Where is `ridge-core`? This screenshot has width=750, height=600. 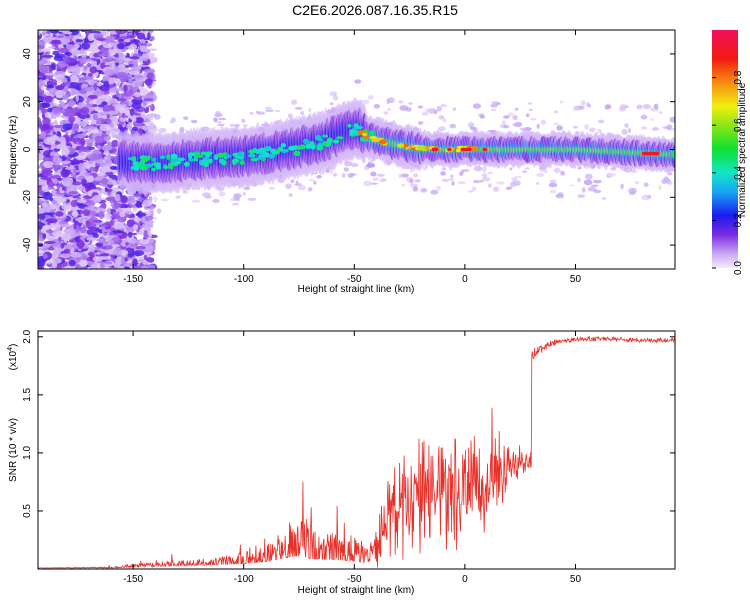 ridge-core is located at coordinates (673, 154).